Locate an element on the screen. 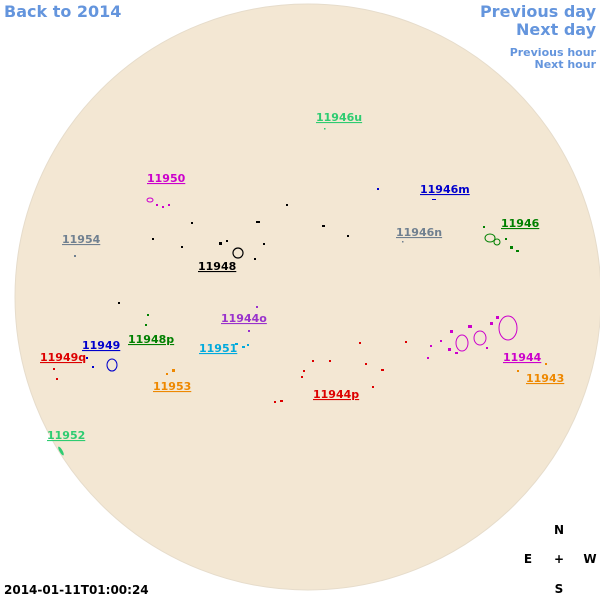 This screenshot has width=600, height=600. region-label: 11951 is located at coordinates (218, 348).